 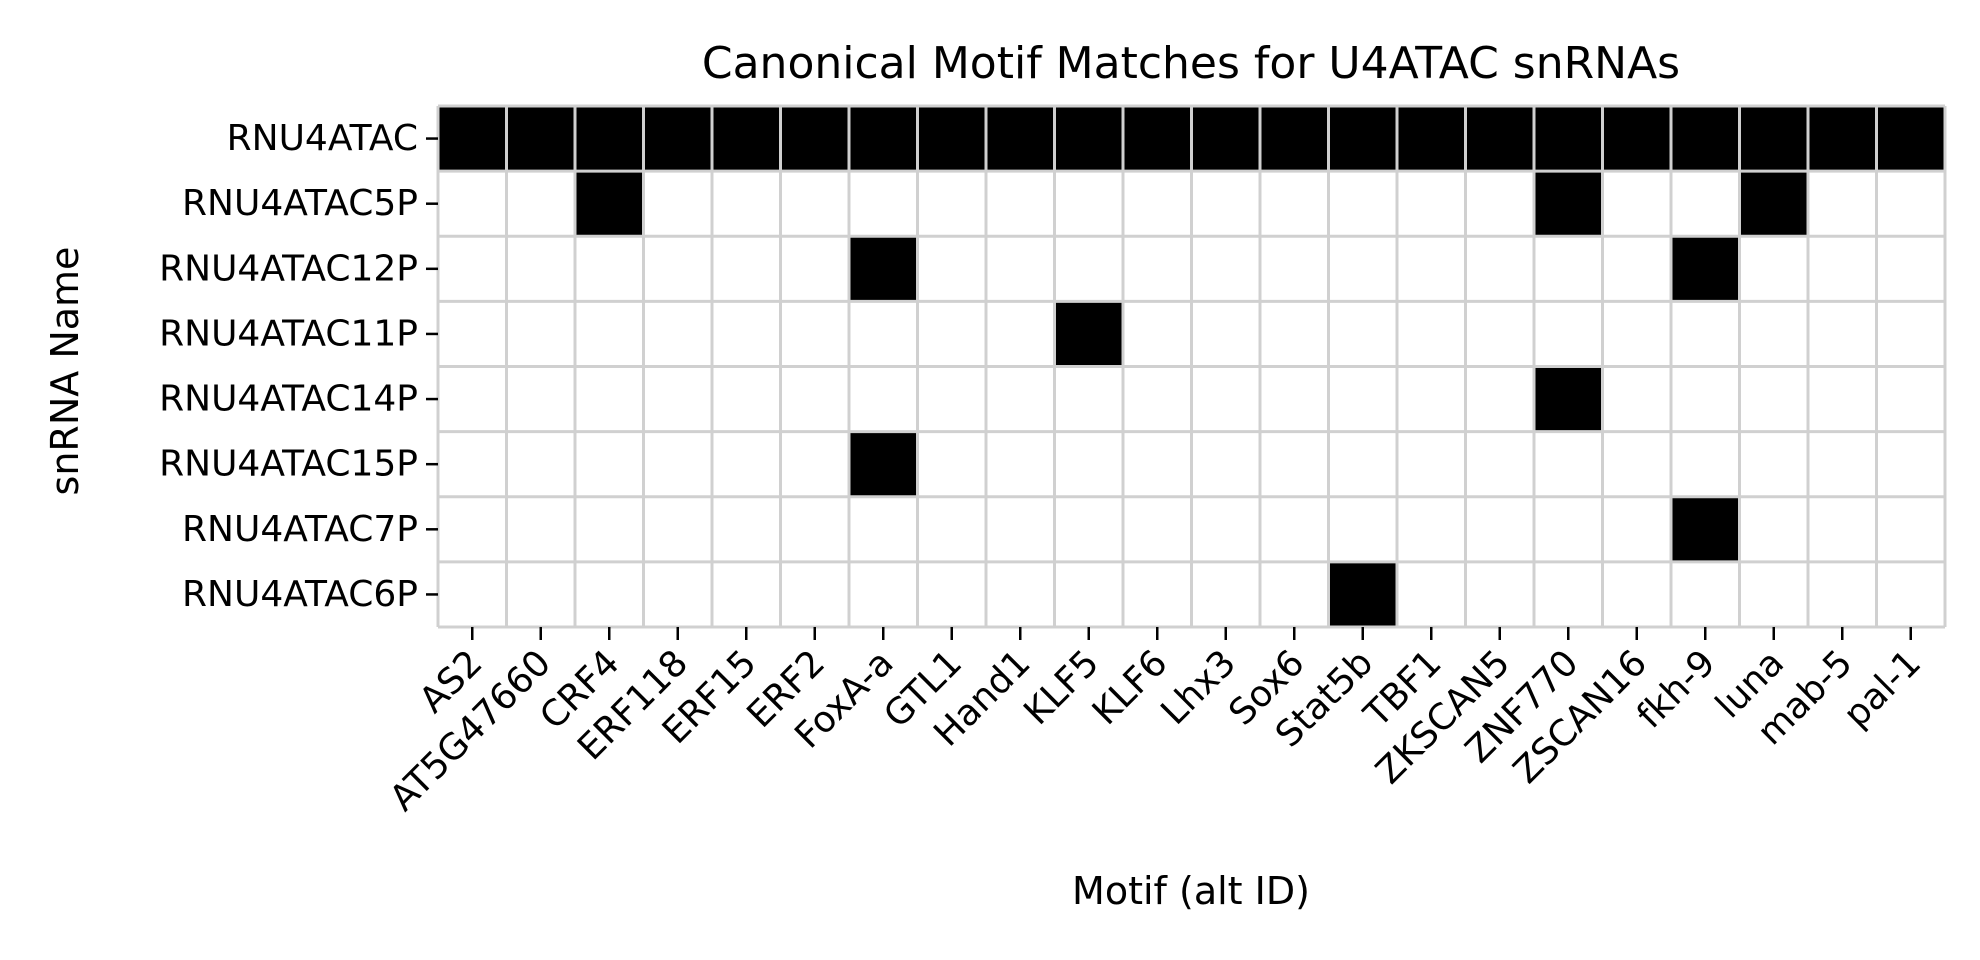 What do you see at coordinates (288, 399) in the screenshot?
I see `y-tick-label: RNU4ATAC14P` at bounding box center [288, 399].